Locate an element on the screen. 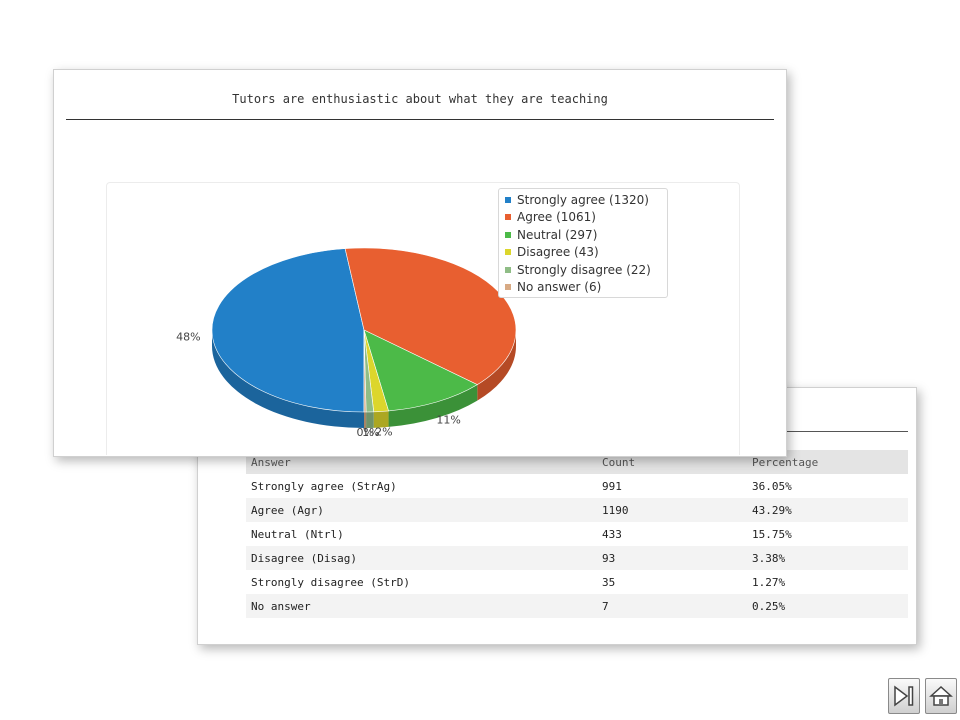 The image size is (960, 720). skip-next-icon is located at coordinates (904, 696).